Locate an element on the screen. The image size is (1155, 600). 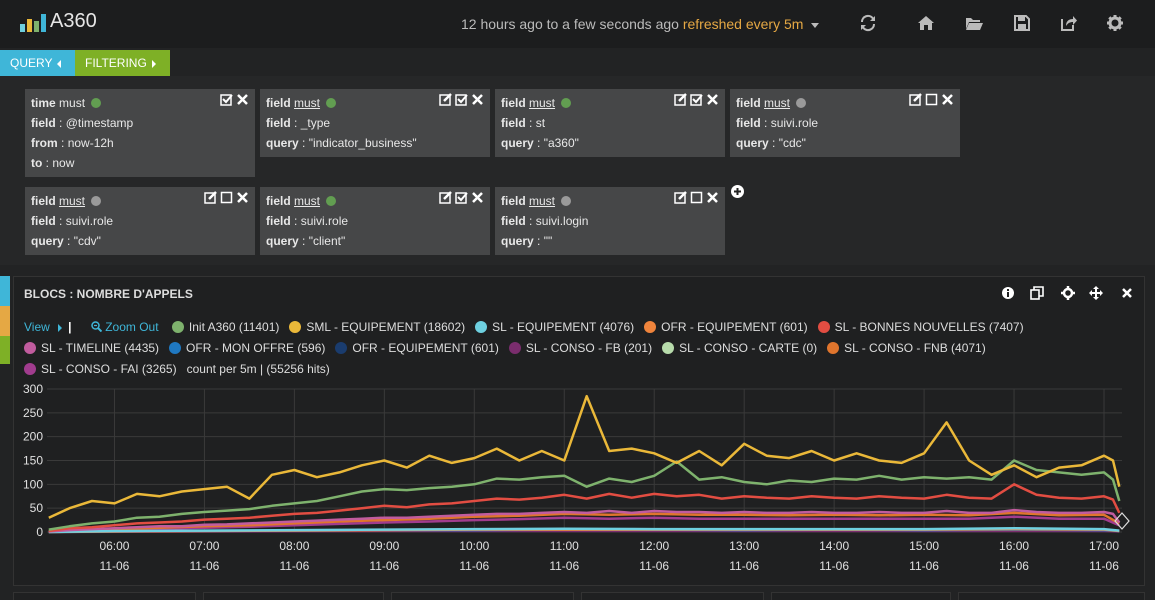
legend-label: SL - CONSO - FNB (4071) is located at coordinates (915, 348).